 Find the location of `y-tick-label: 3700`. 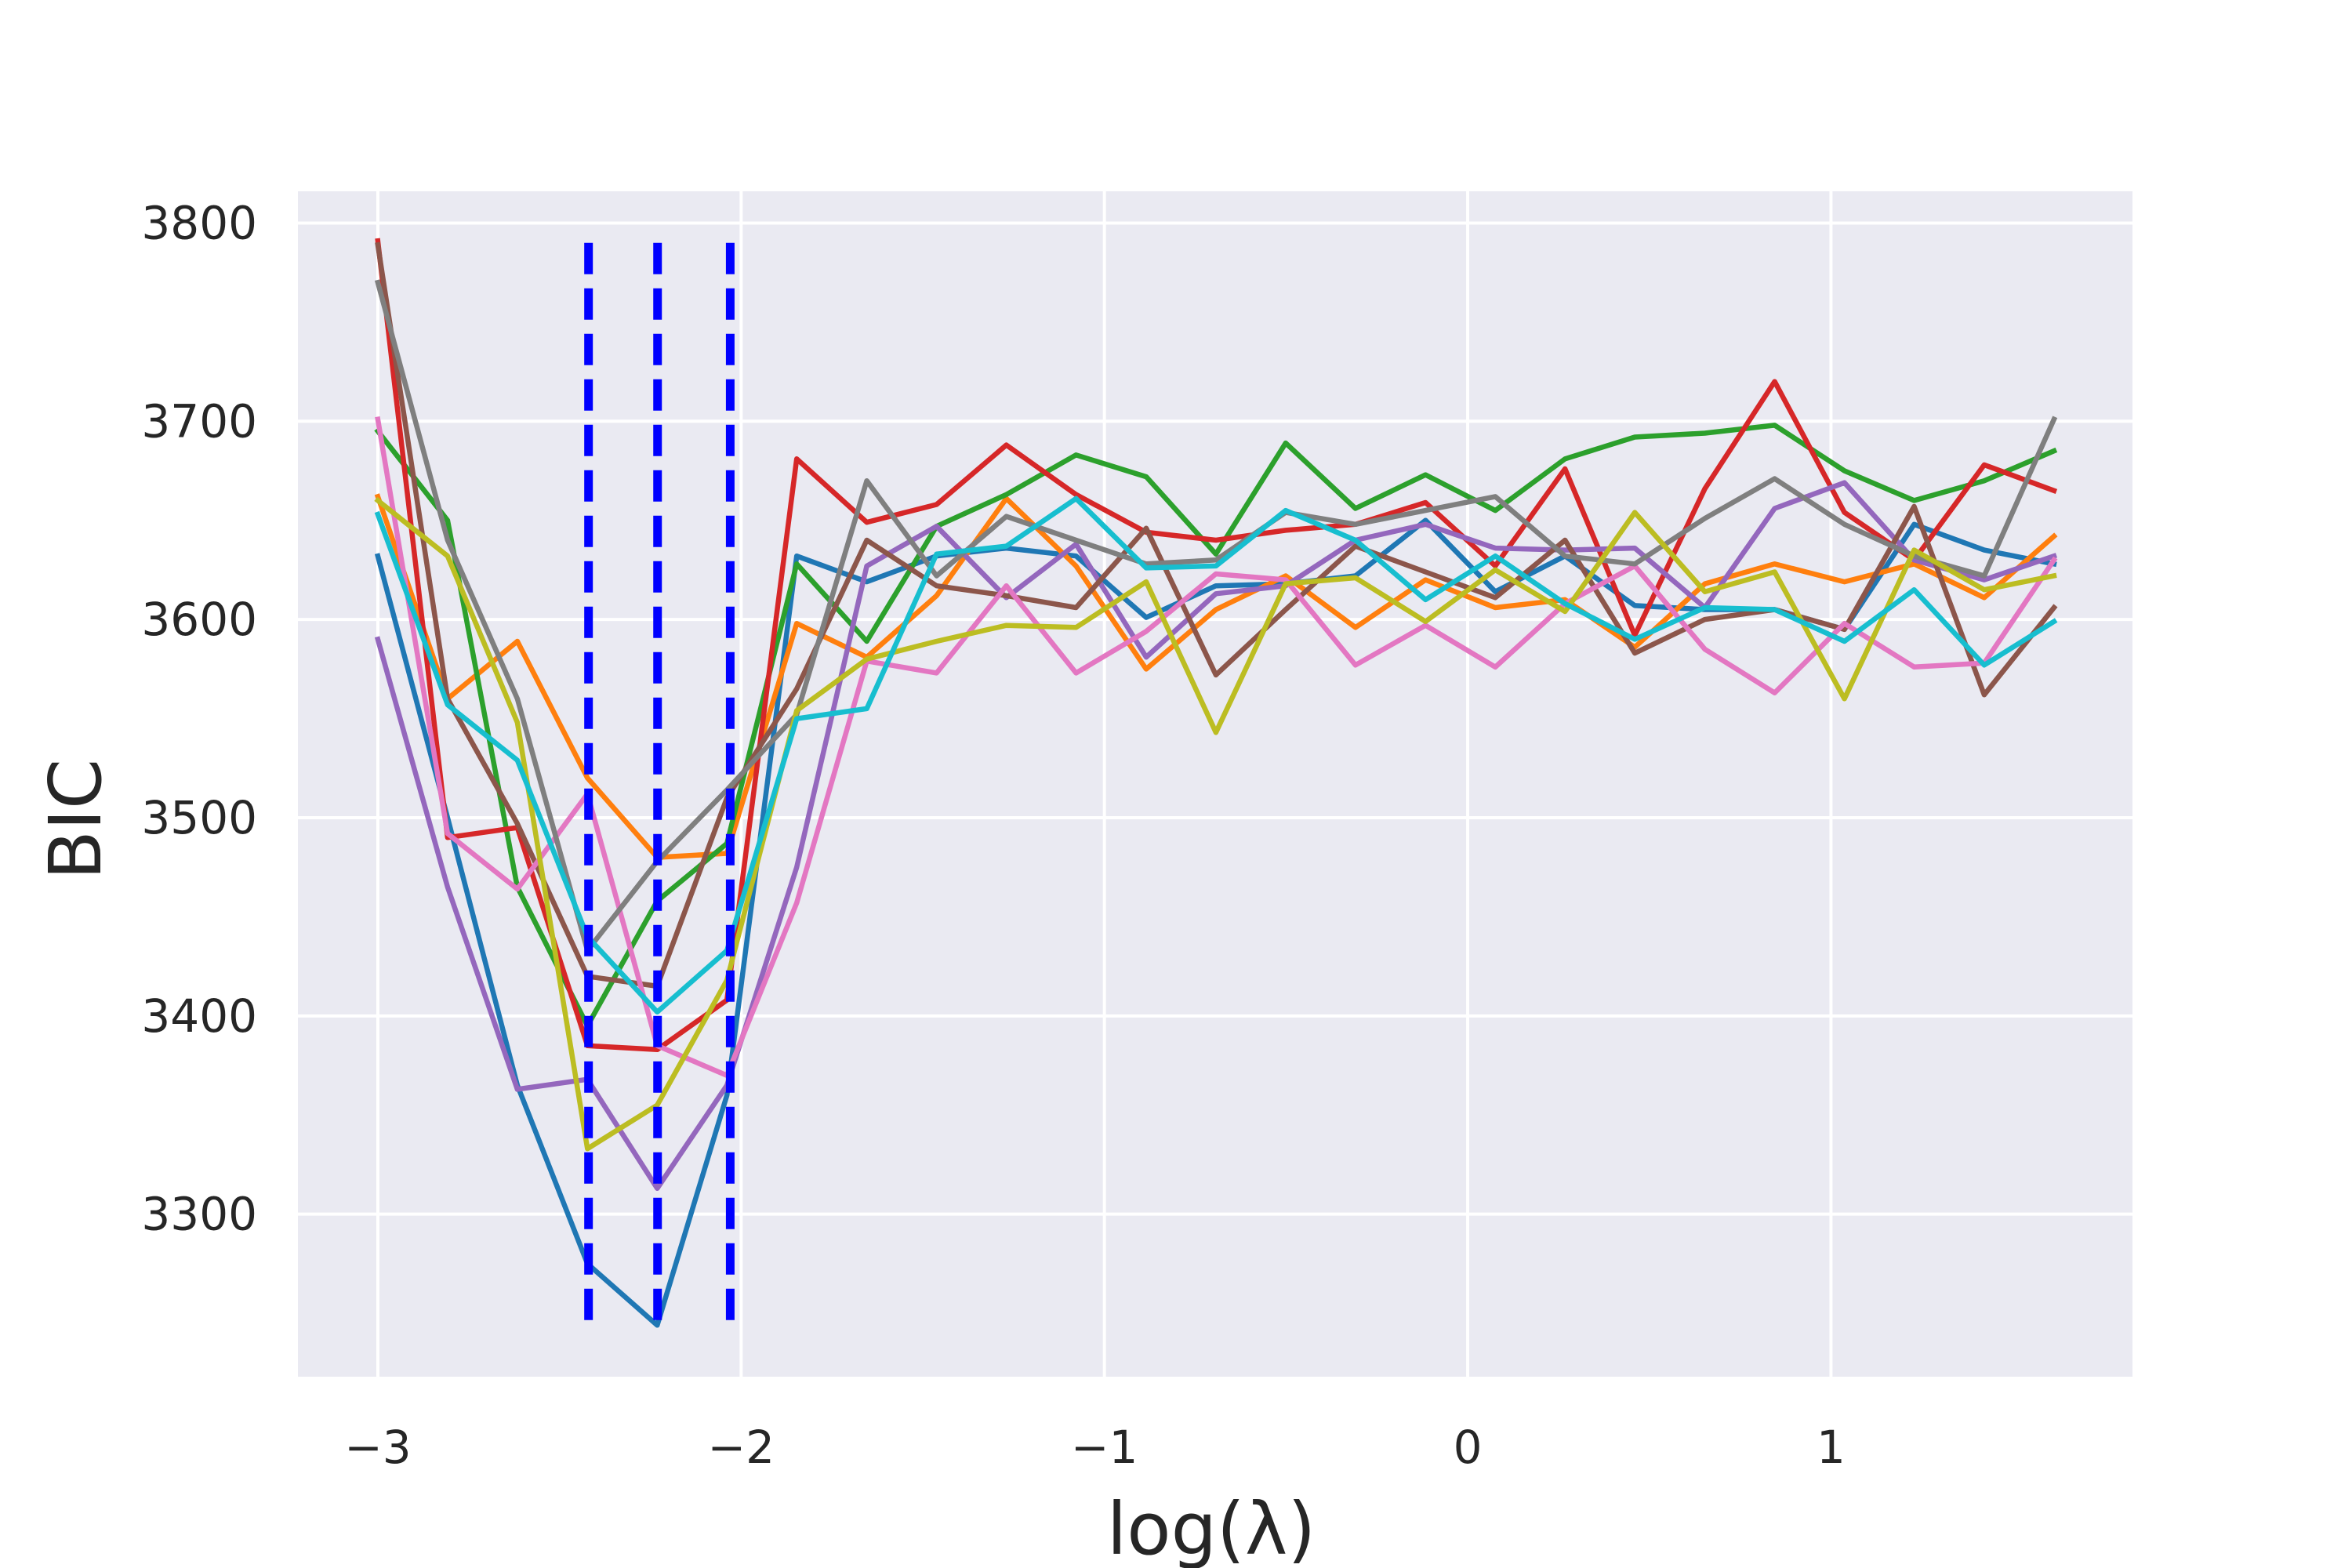

y-tick-label: 3700 is located at coordinates (199, 421).